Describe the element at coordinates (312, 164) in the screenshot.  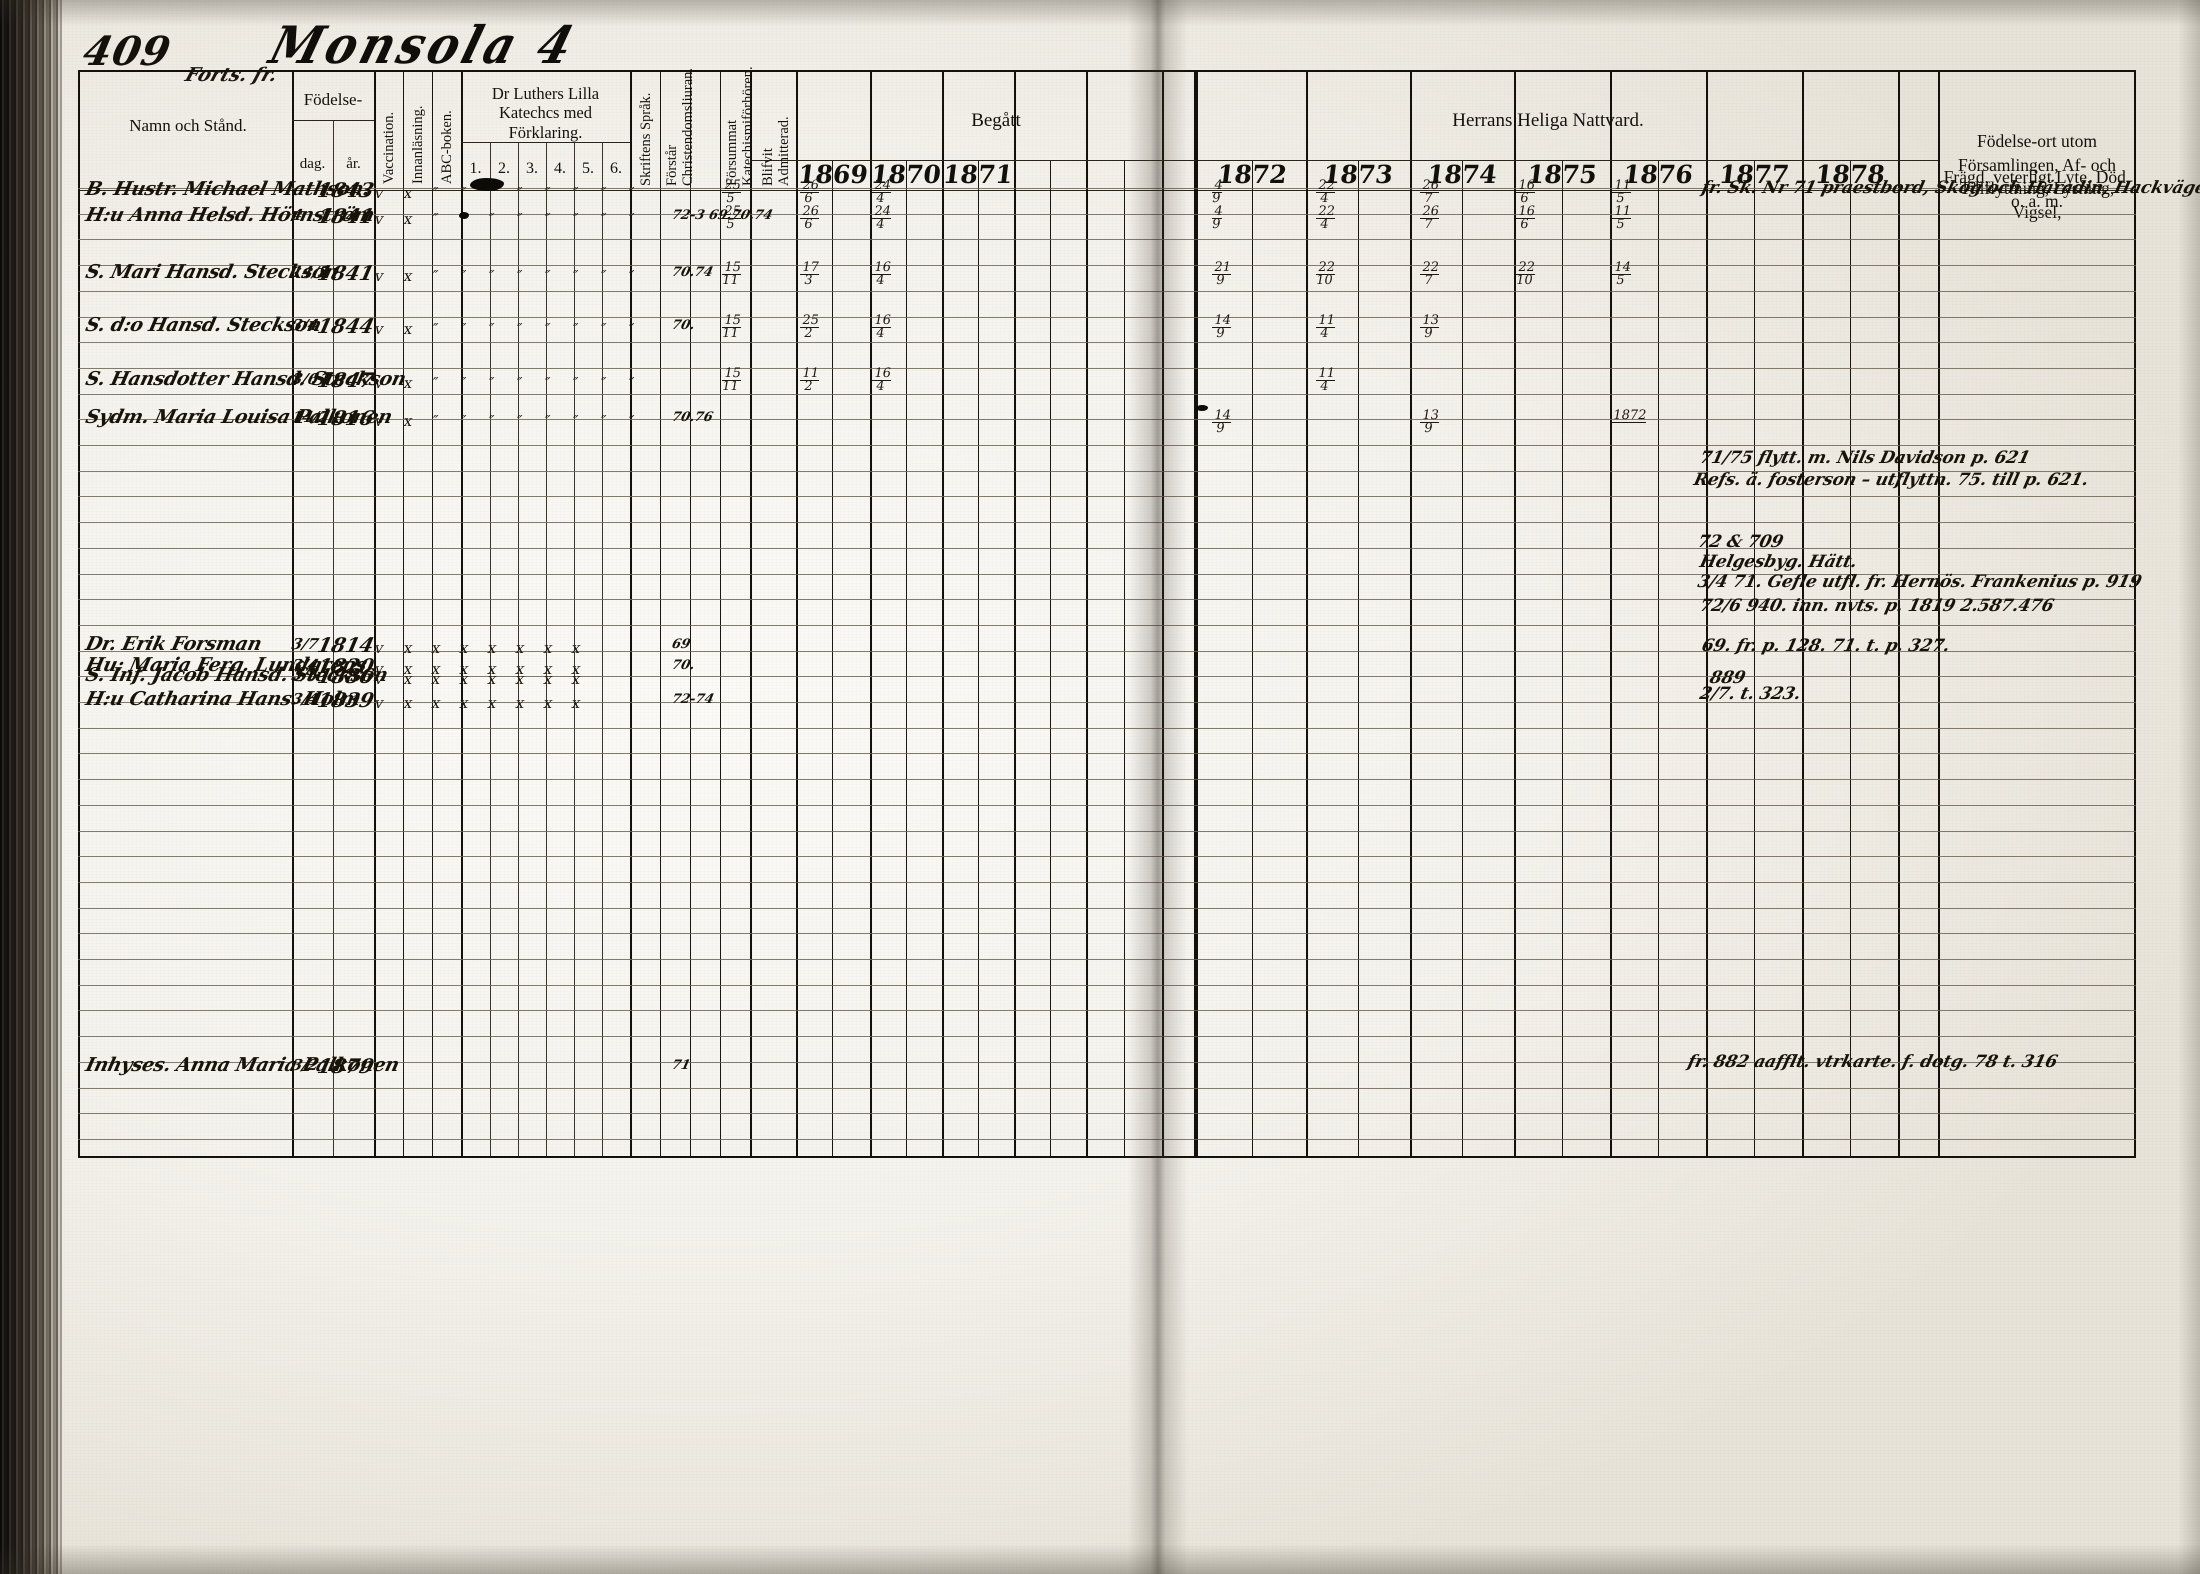
I see `header-fodelse-dag: dag.` at that location.